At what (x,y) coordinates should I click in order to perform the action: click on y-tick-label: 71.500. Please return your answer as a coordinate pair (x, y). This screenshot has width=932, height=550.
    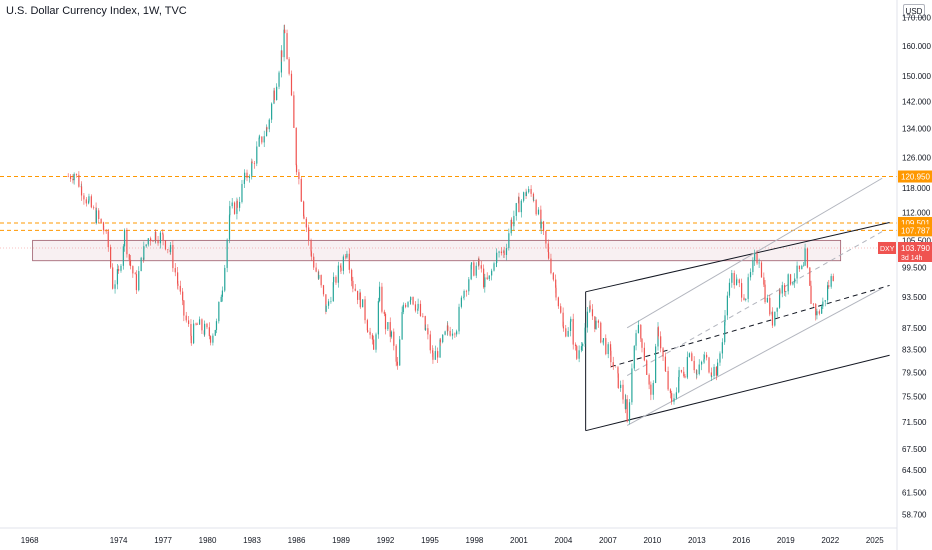
    Looking at the image, I should click on (914, 422).